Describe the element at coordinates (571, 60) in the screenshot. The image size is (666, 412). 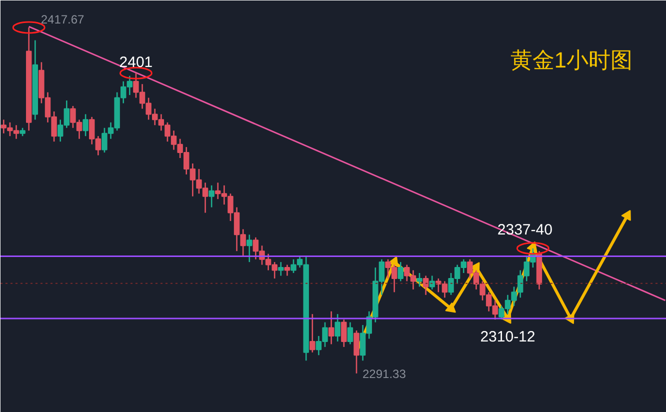
I see `text: 黄金1小时图` at that location.